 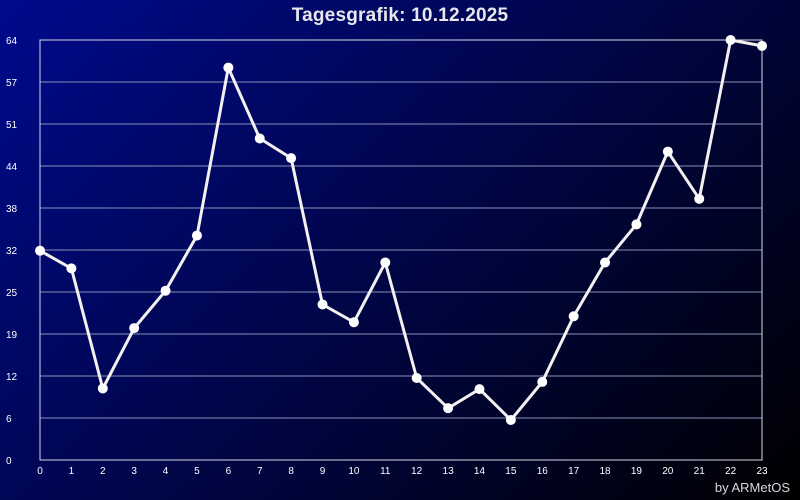 What do you see at coordinates (323, 471) in the screenshot?
I see `x-tick-label: 9` at bounding box center [323, 471].